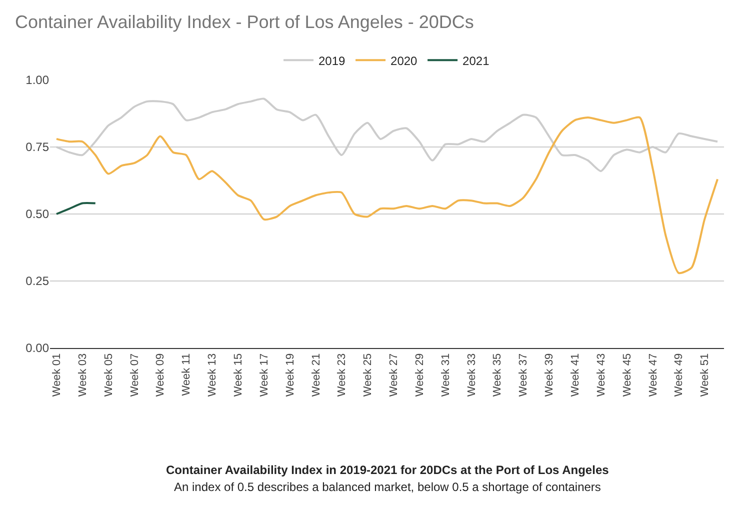 The image size is (749, 513). Describe the element at coordinates (290, 375) in the screenshot. I see `x-tick-label: Week 19` at that location.